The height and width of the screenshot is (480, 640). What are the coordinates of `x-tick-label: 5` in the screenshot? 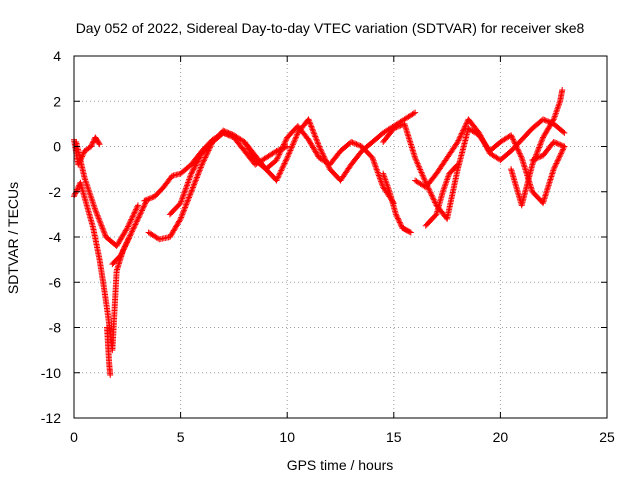 It's located at (181, 437).